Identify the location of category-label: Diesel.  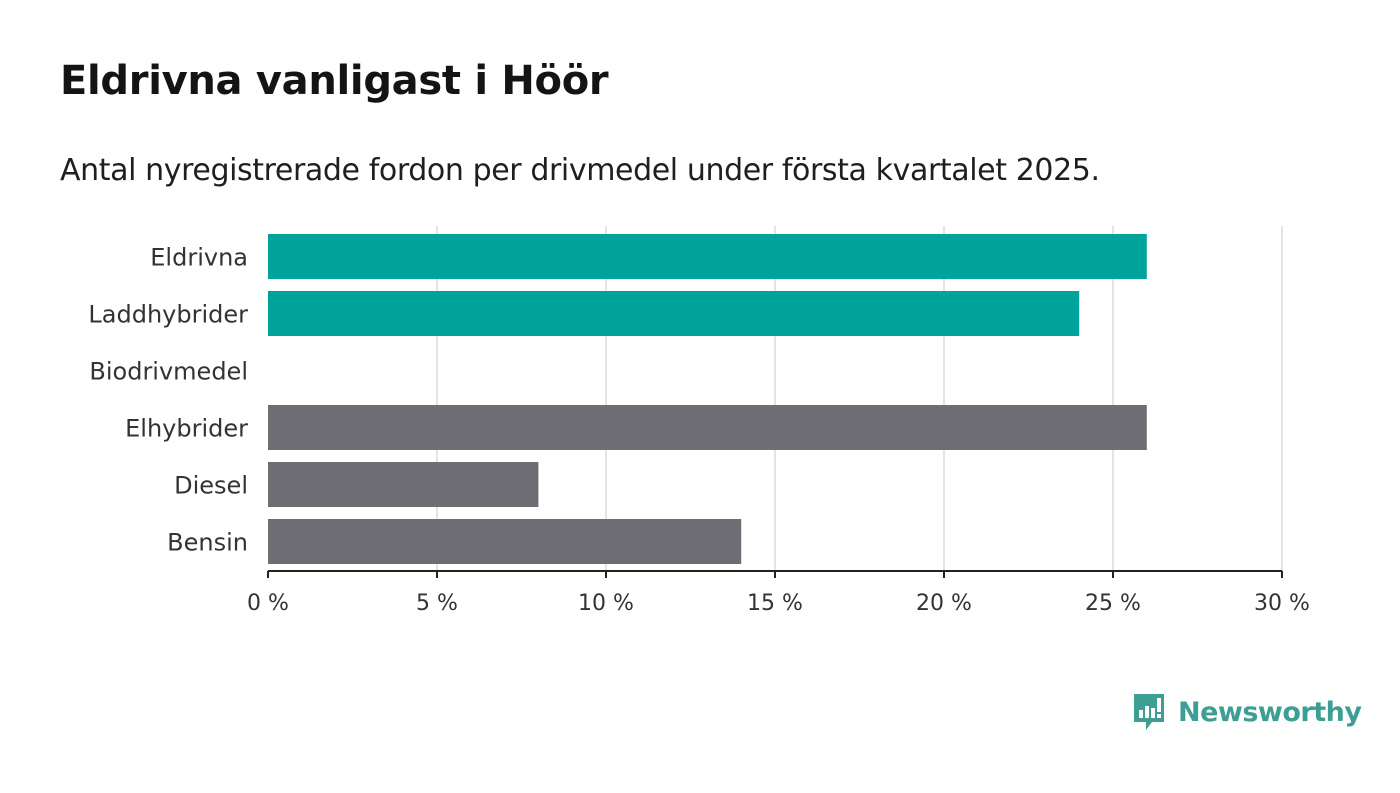
(211, 486).